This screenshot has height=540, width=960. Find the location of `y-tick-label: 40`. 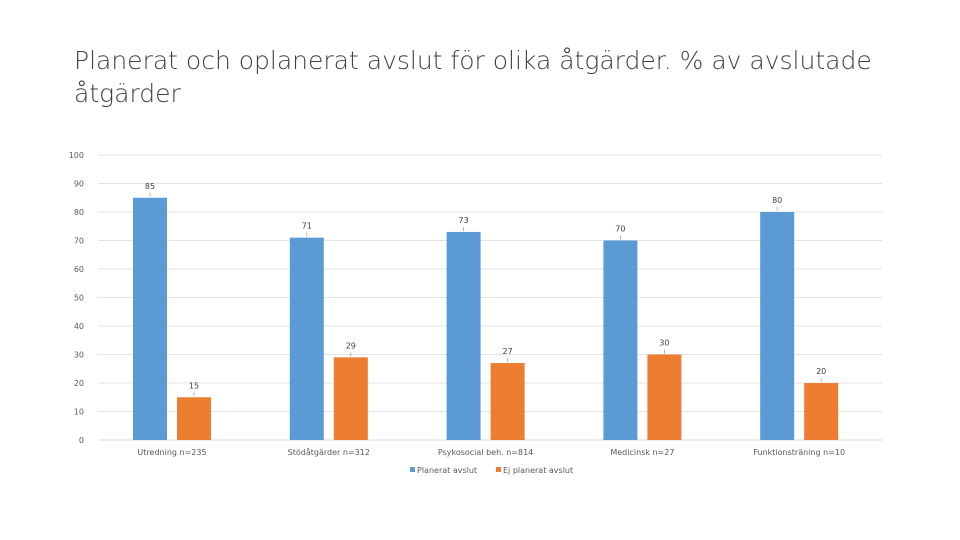

y-tick-label: 40 is located at coordinates (79, 326).